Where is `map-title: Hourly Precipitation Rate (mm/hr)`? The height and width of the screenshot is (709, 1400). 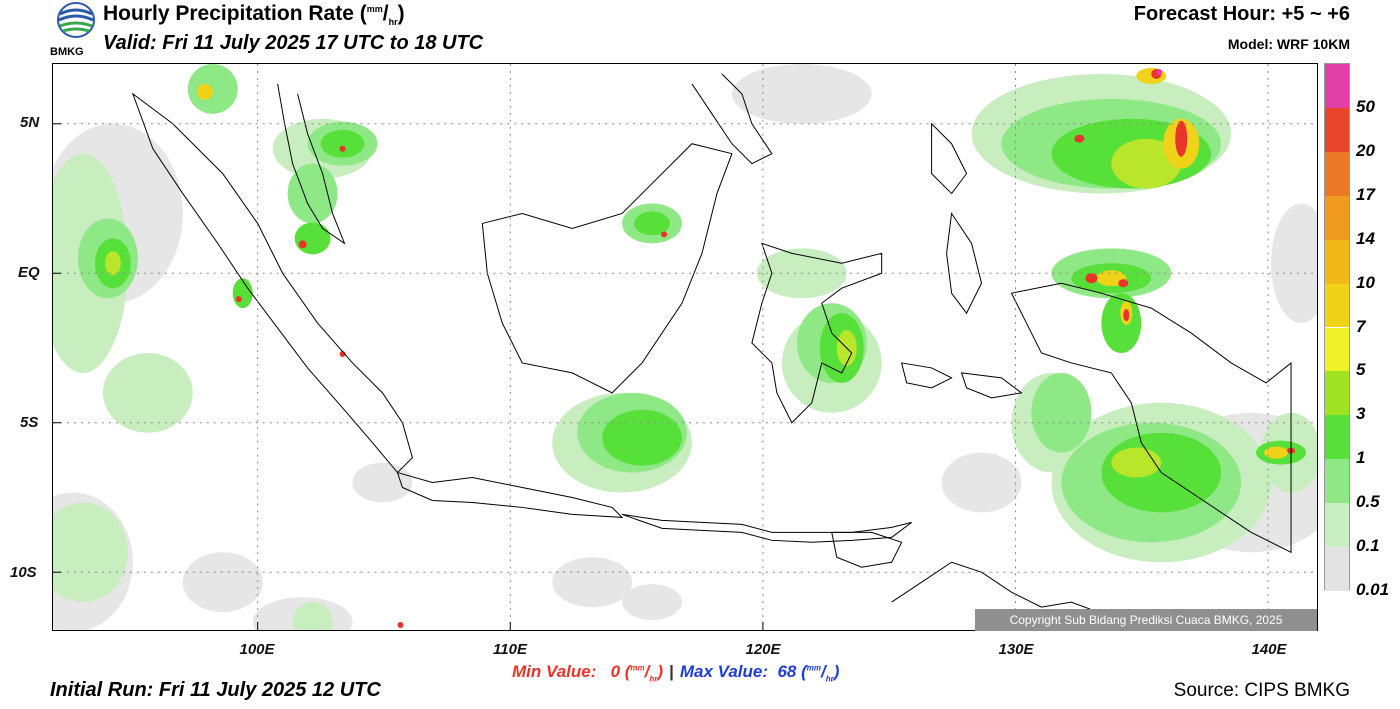 map-title: Hourly Precipitation Rate (mm/hr) is located at coordinates (254, 15).